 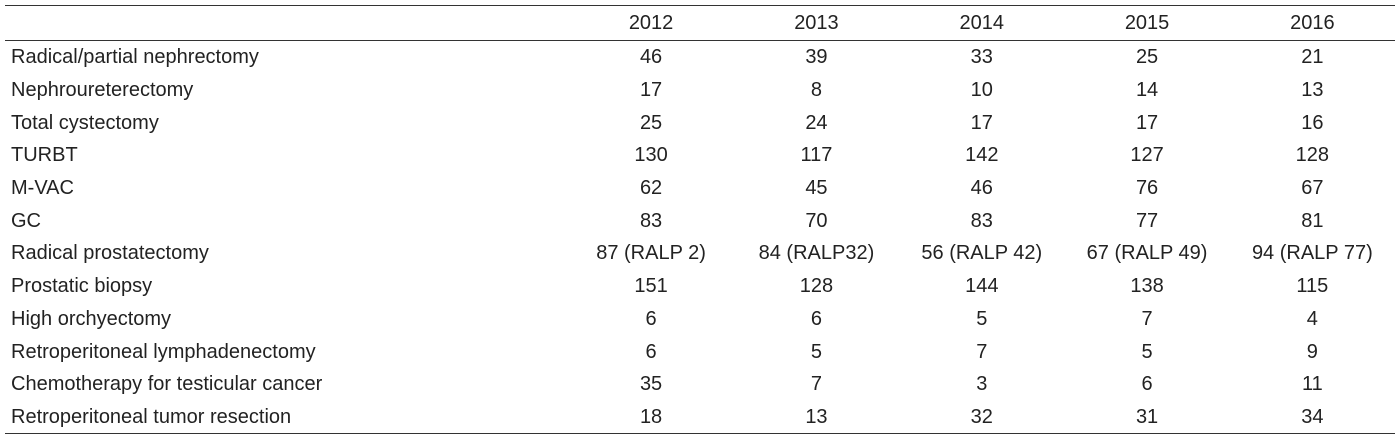 What do you see at coordinates (1312, 188) in the screenshot?
I see `cell: 67` at bounding box center [1312, 188].